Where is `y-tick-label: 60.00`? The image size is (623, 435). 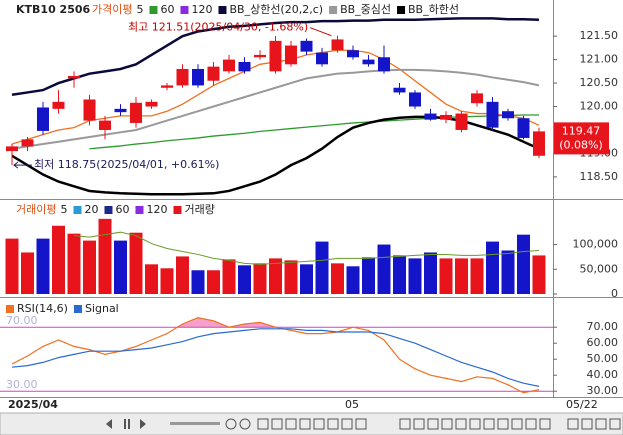 y-tick-label: 60.00 is located at coordinates (603, 342).